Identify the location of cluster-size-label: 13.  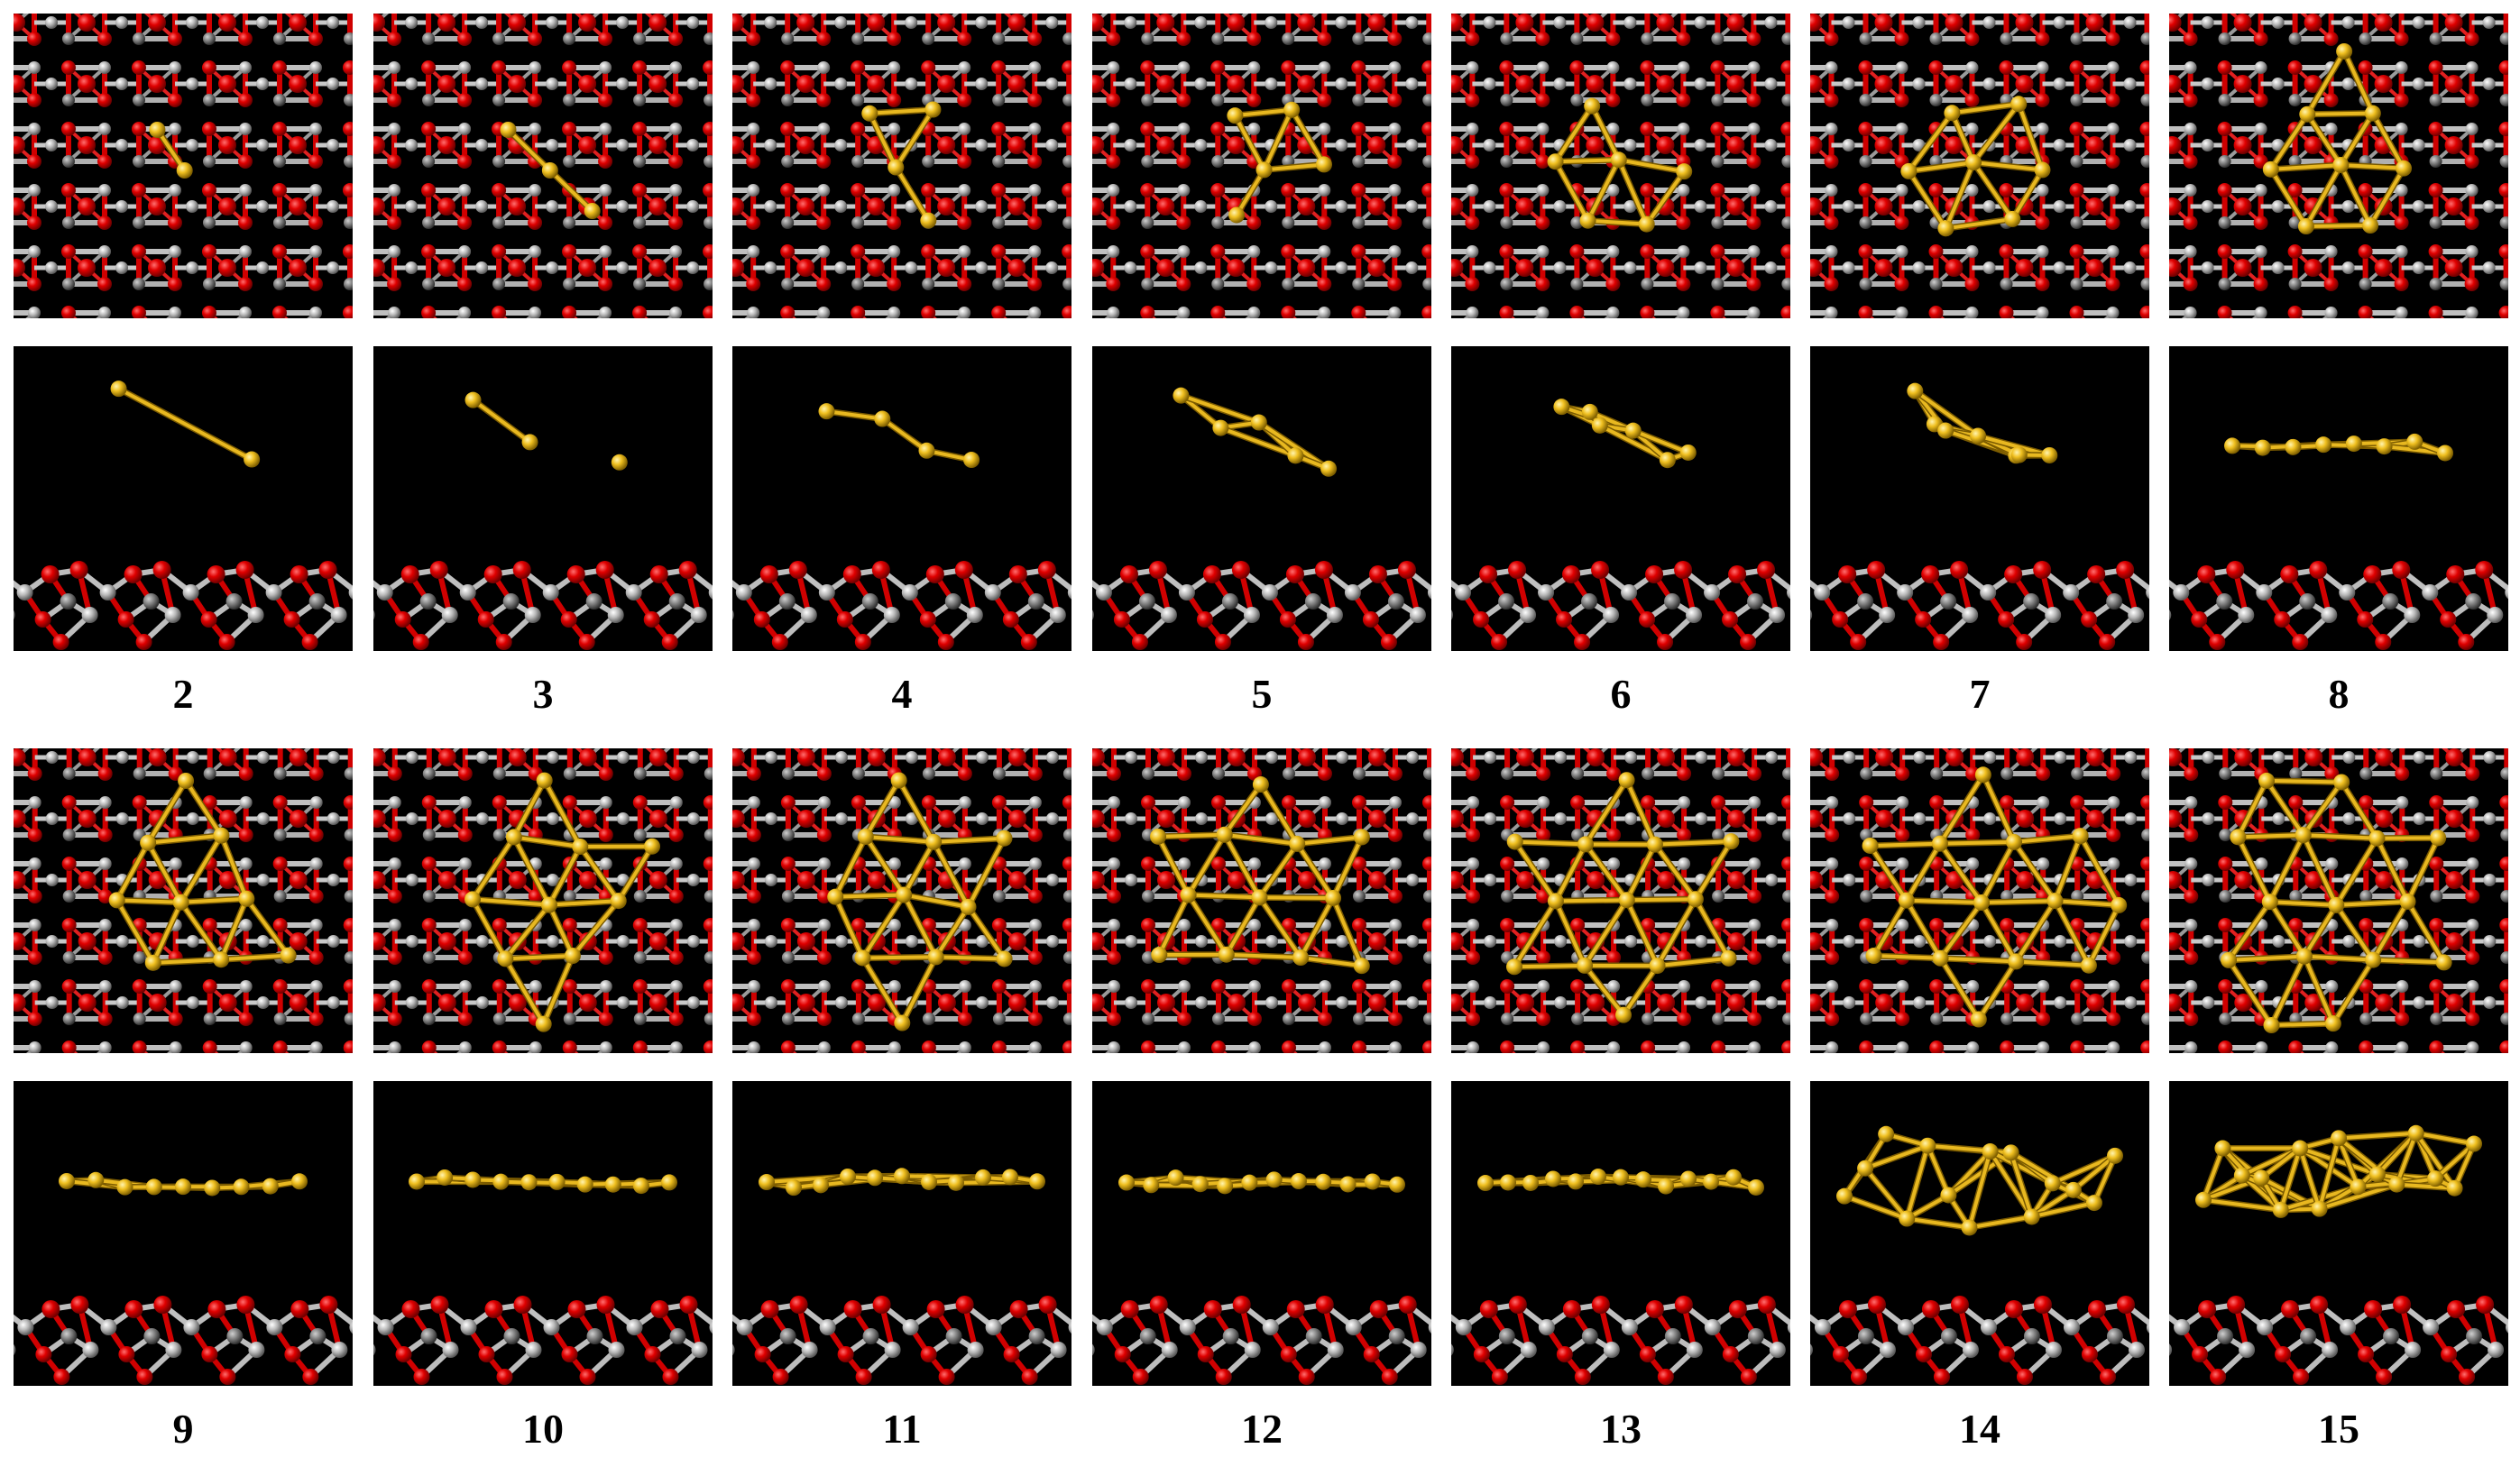
(1621, 1429).